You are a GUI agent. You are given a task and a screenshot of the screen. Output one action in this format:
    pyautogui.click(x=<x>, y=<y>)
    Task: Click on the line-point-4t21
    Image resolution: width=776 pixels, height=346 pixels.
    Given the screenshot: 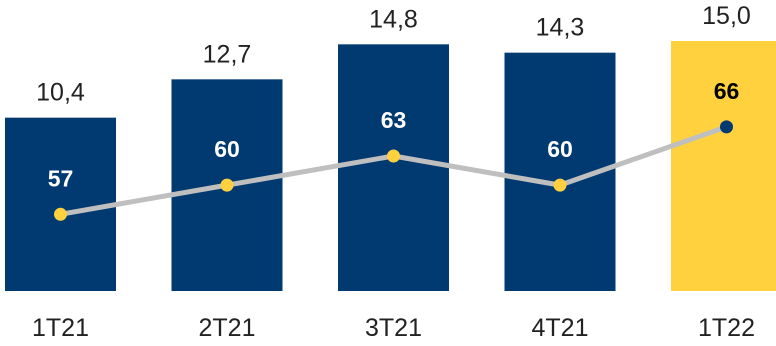 What is the action you would take?
    pyautogui.click(x=560, y=185)
    